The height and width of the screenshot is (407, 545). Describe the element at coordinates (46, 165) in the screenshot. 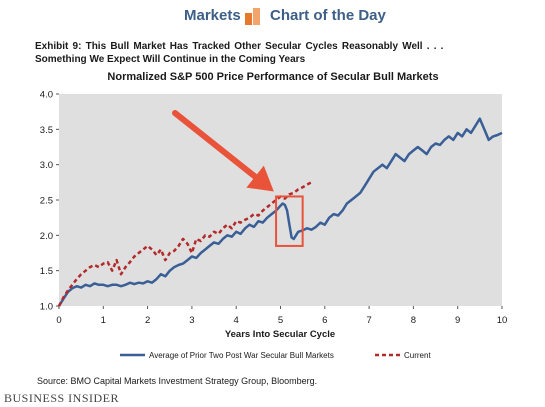

I see `y-tick-label: 3.0` at that location.